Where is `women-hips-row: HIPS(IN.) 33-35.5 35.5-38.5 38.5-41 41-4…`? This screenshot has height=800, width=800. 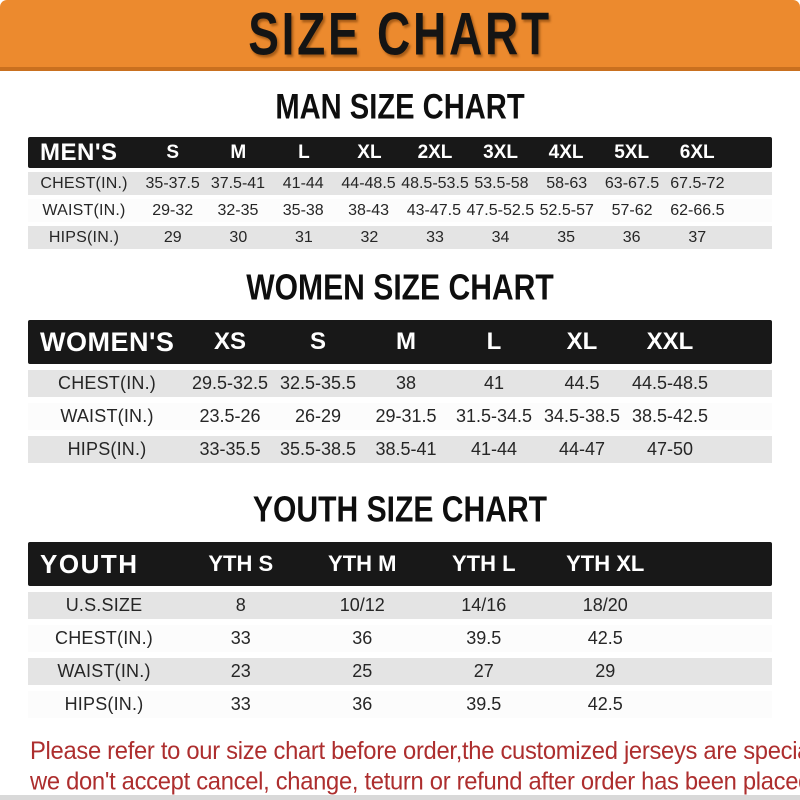
women-hips-row: HIPS(IN.) 33-35.5 35.5-38.5 38.5-41 41-4… is located at coordinates (400, 449).